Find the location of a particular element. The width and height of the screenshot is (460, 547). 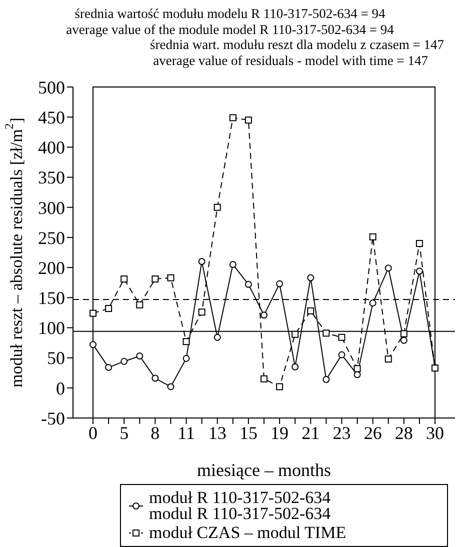

y-tick-label: 250 is located at coordinates (51, 238).